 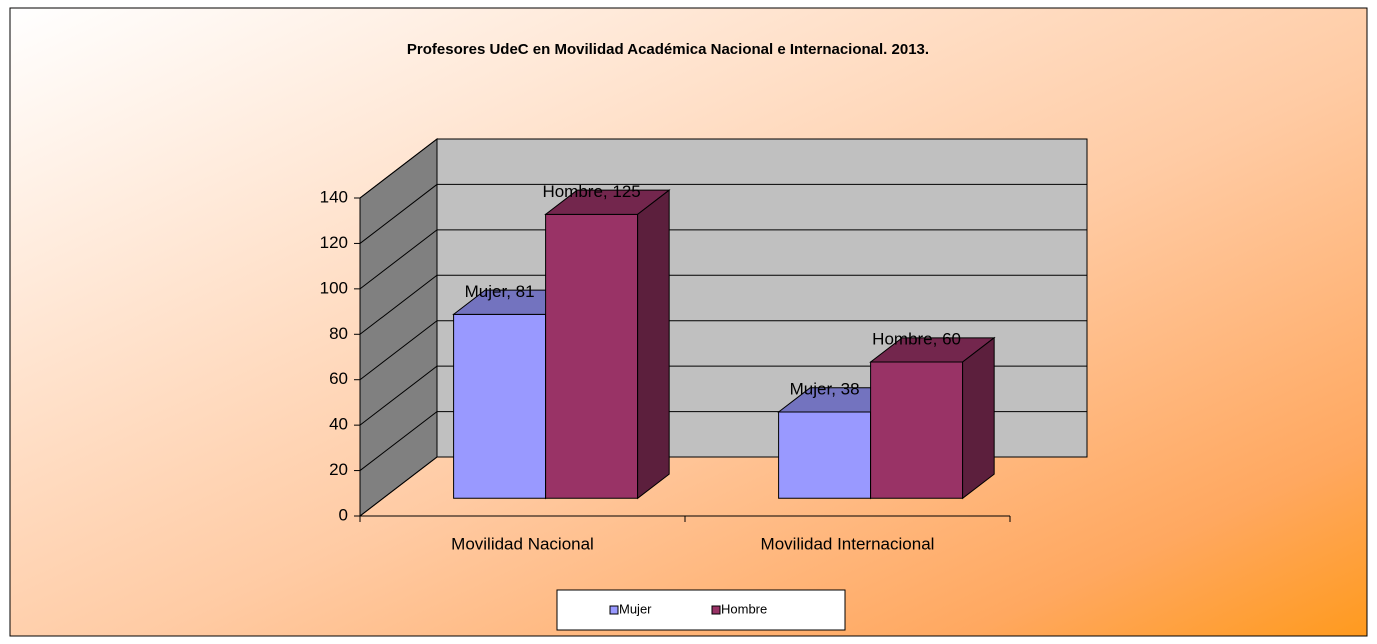 I want to click on side-wall, so click(x=398, y=327).